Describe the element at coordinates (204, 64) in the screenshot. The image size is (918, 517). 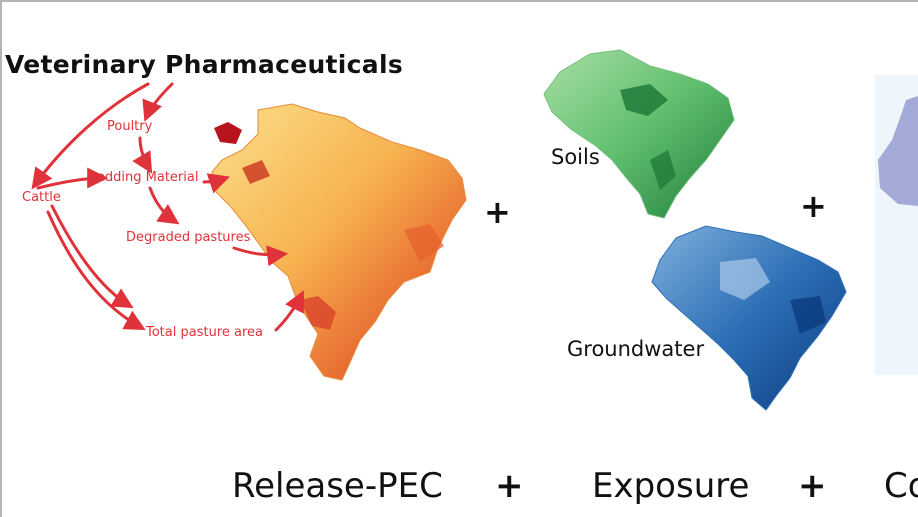
I see `diagram-title: Veterinary Pharmaceuticals` at that location.